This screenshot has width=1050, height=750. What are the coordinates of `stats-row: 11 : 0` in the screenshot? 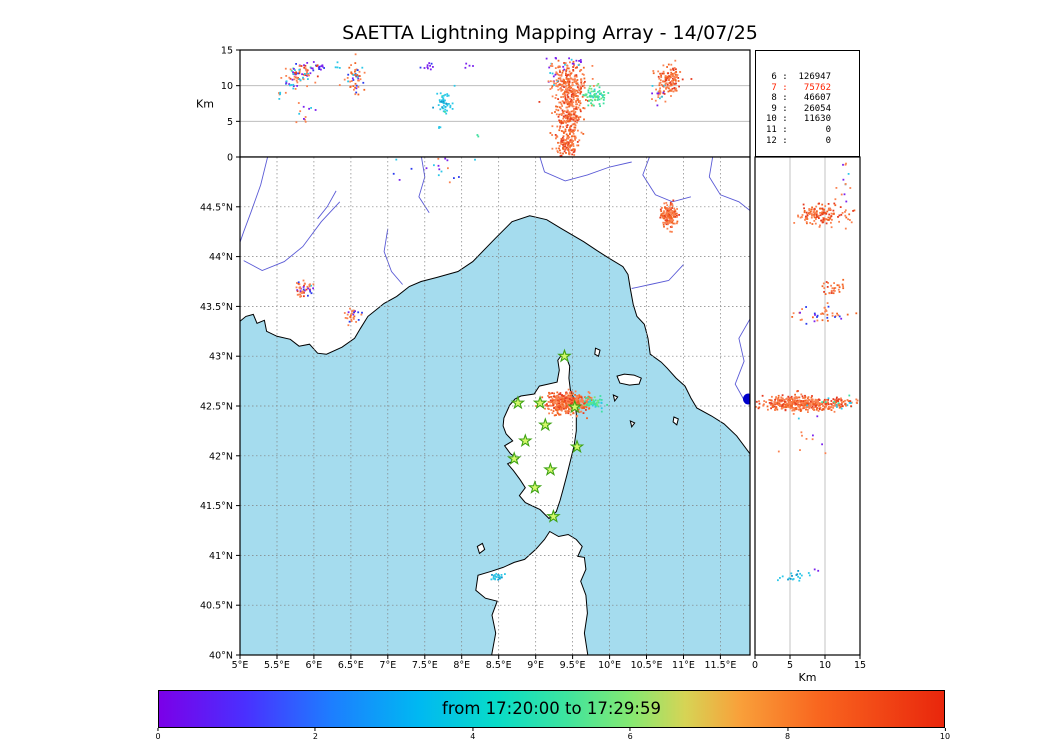 It's located at (799, 129).